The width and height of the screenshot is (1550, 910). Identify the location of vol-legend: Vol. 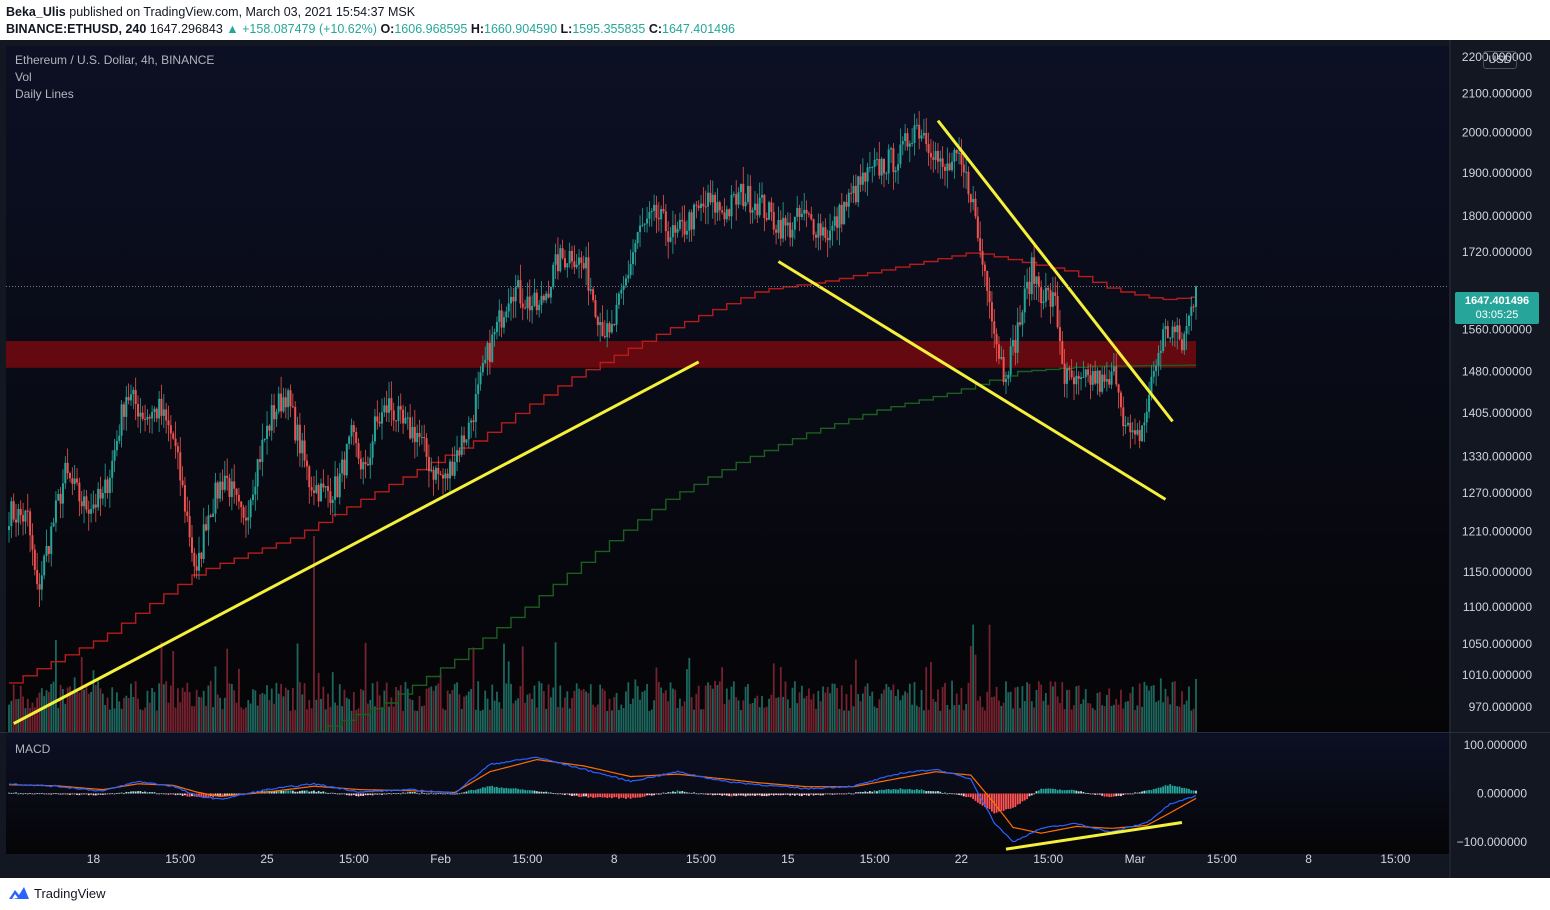
(23, 77).